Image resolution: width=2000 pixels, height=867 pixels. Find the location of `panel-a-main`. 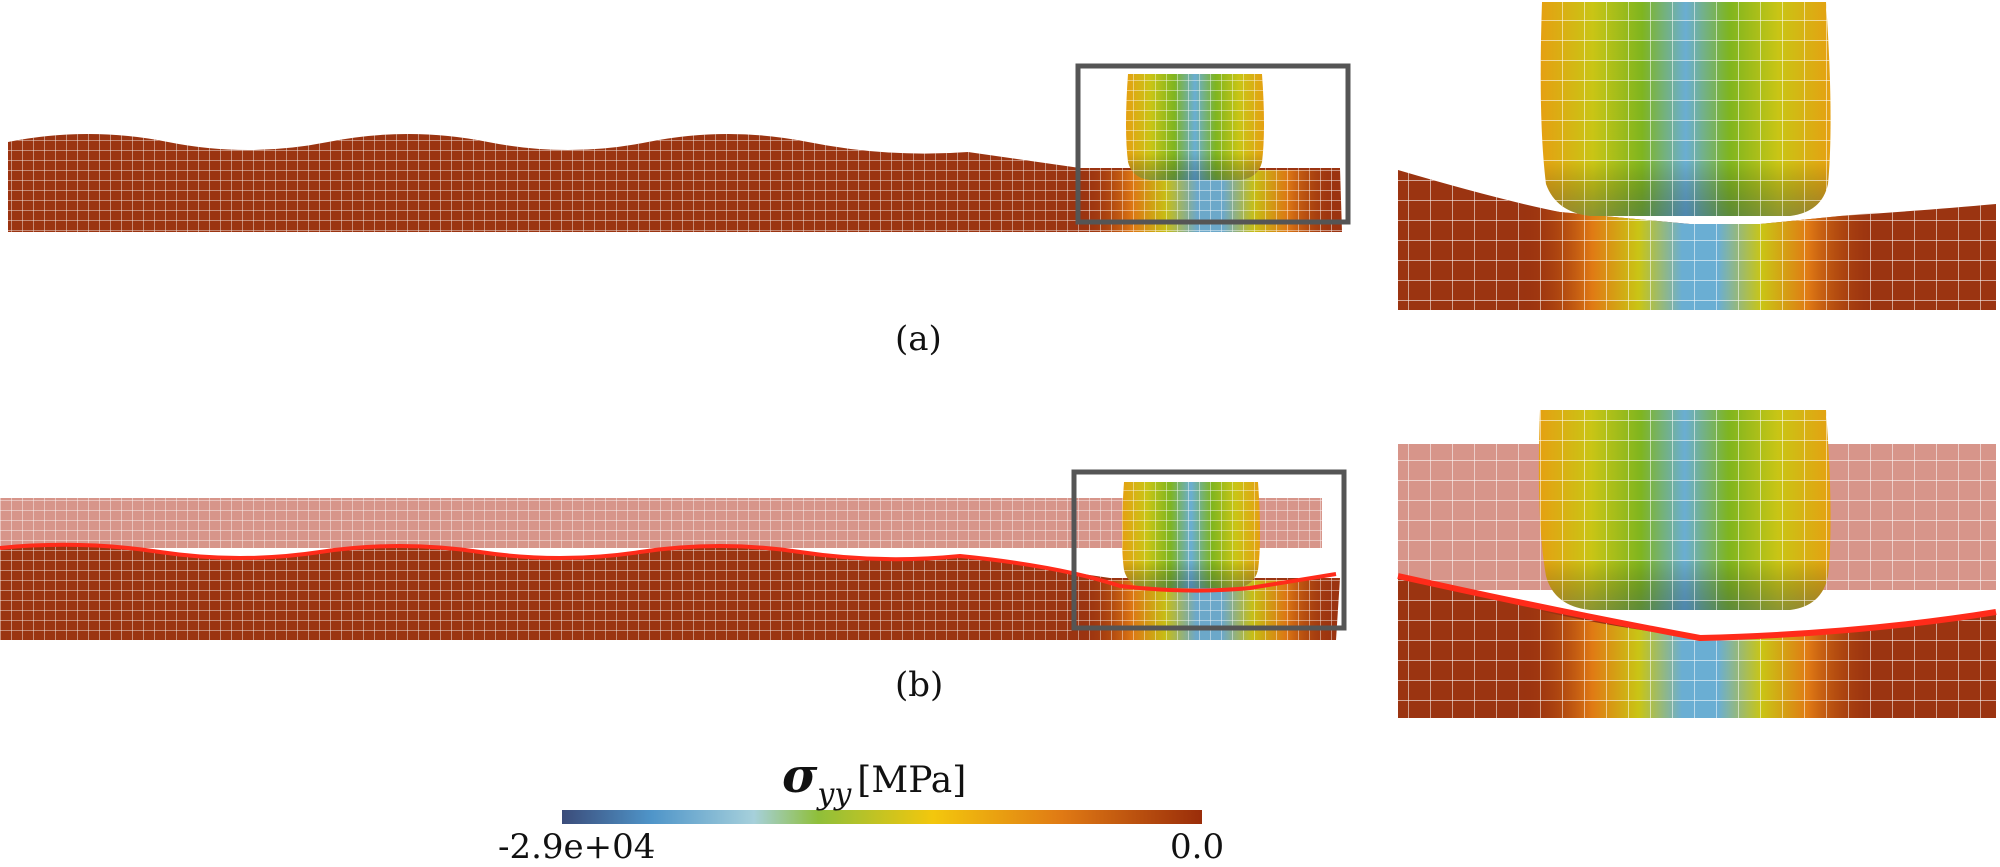

panel-a-main is located at coordinates (679, 147).